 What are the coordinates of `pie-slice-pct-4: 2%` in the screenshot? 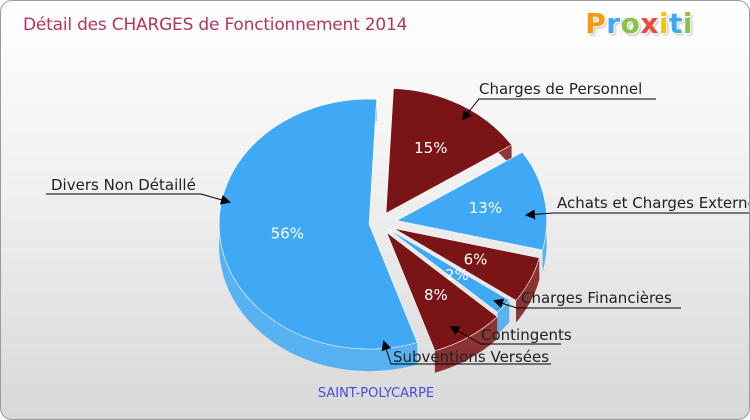 It's located at (457, 275).